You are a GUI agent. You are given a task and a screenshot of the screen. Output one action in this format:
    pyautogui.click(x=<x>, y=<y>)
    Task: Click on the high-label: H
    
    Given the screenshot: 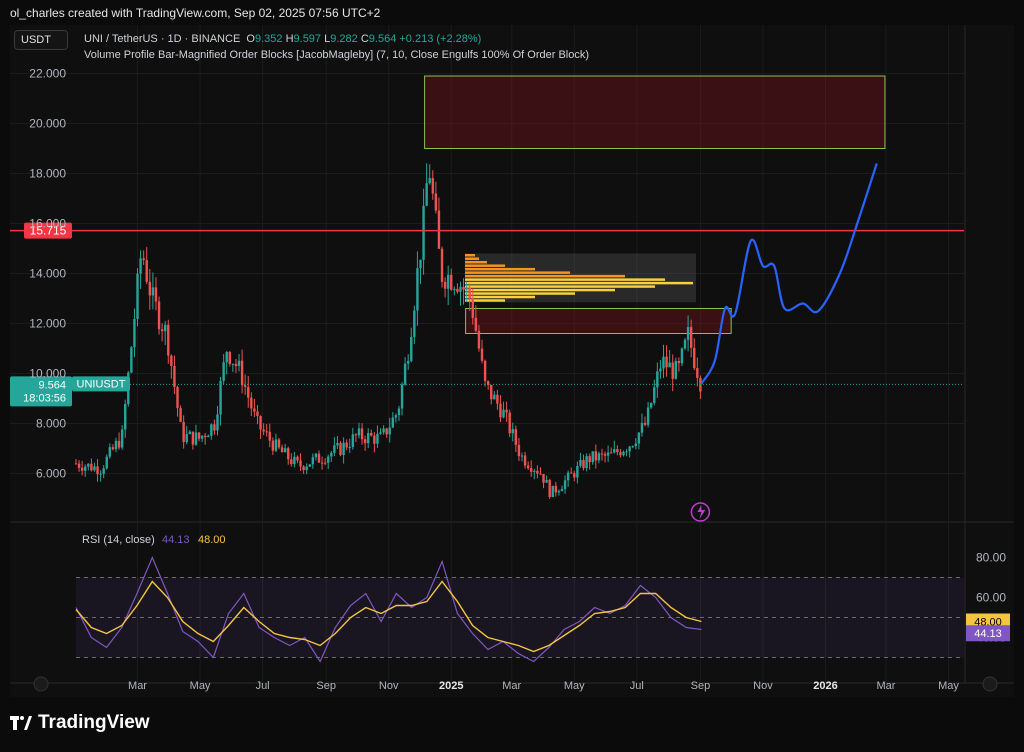 What is the action you would take?
    pyautogui.click(x=289, y=39)
    